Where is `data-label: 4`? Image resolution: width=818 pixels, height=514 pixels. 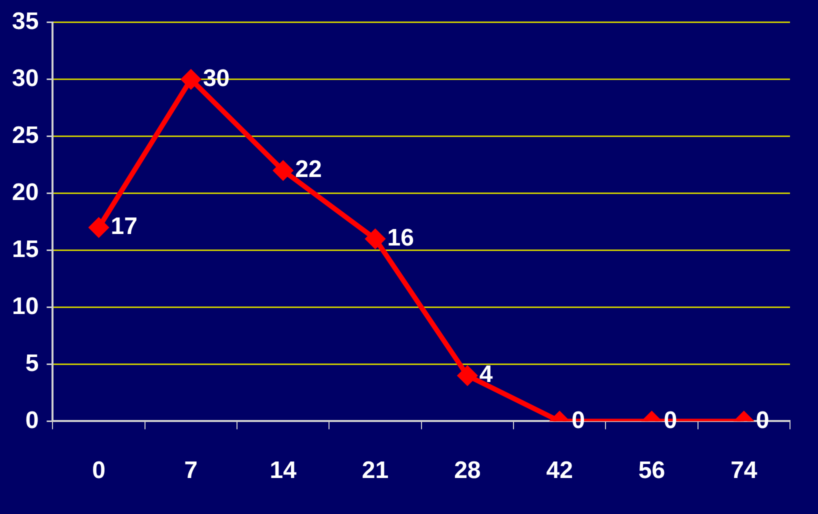 data-label: 4 is located at coordinates (486, 374).